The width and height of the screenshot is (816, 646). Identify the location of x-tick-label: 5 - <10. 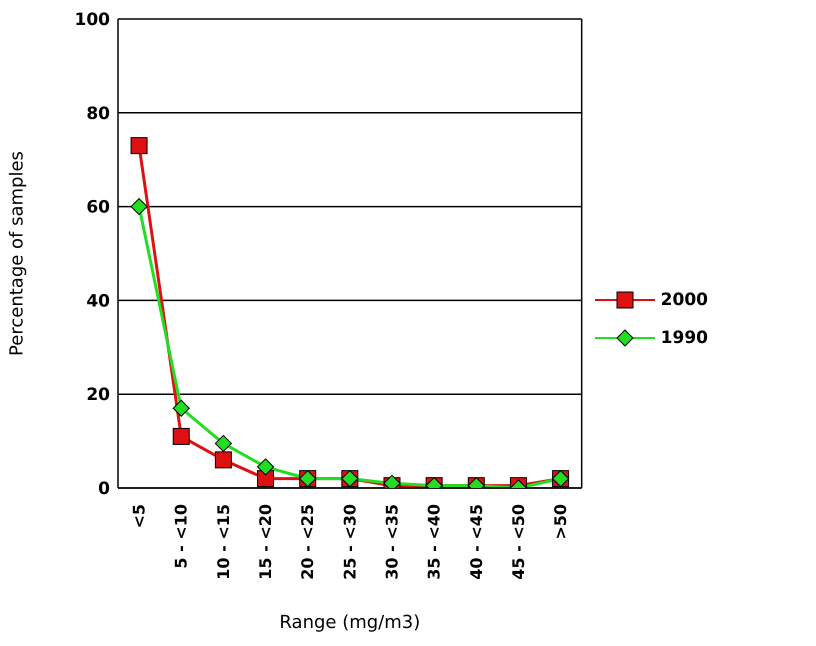
(181, 536).